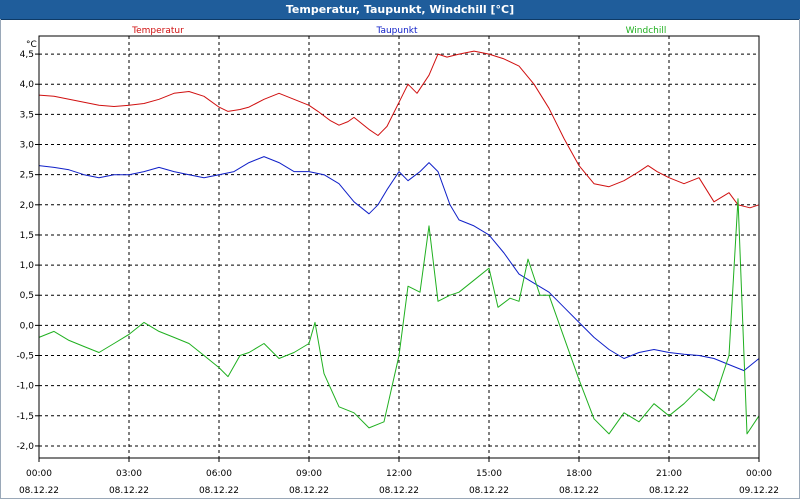  What do you see at coordinates (129, 474) in the screenshot?
I see `x-tick-time-label: 03:00` at bounding box center [129, 474].